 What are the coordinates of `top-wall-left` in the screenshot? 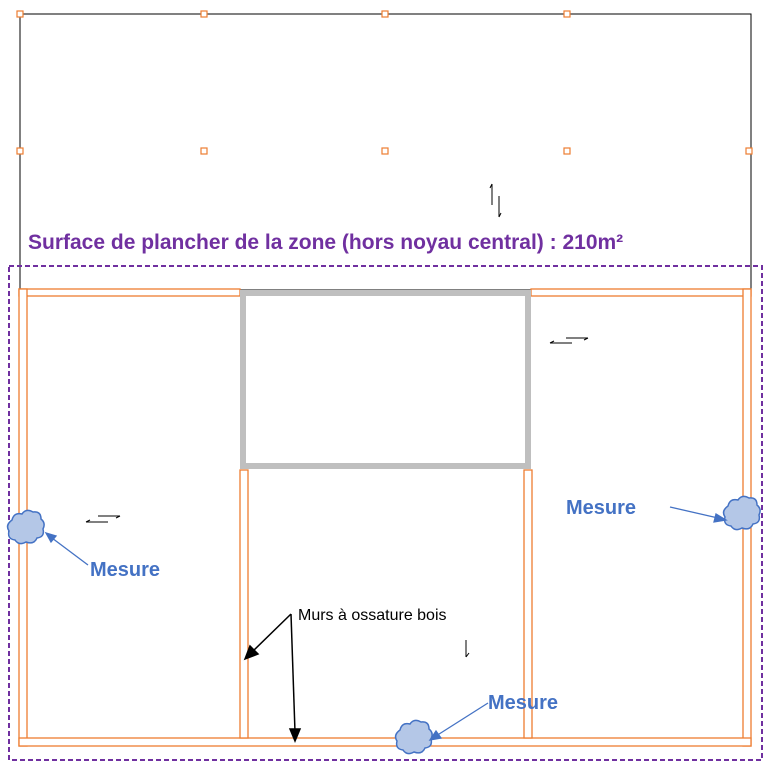 It's located at (129, 292).